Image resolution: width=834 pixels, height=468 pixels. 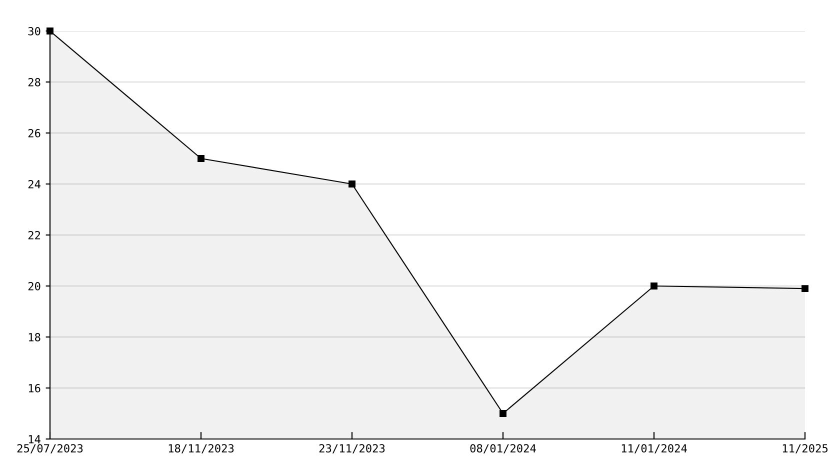 I want to click on x-tick-label: 11/01/2024, so click(x=654, y=449).